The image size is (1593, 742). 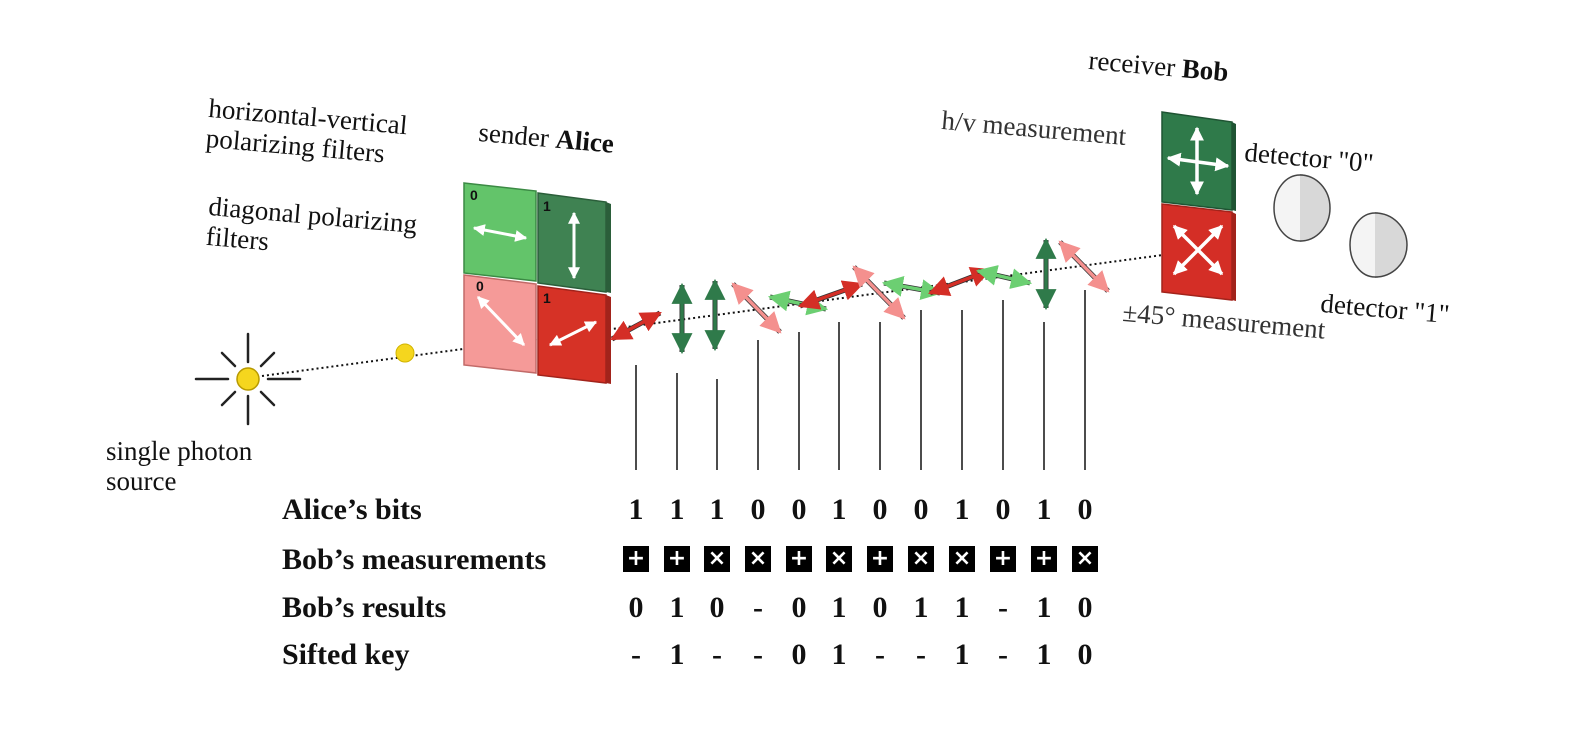 I want to click on diag-filter-minus45, so click(x=500, y=324).